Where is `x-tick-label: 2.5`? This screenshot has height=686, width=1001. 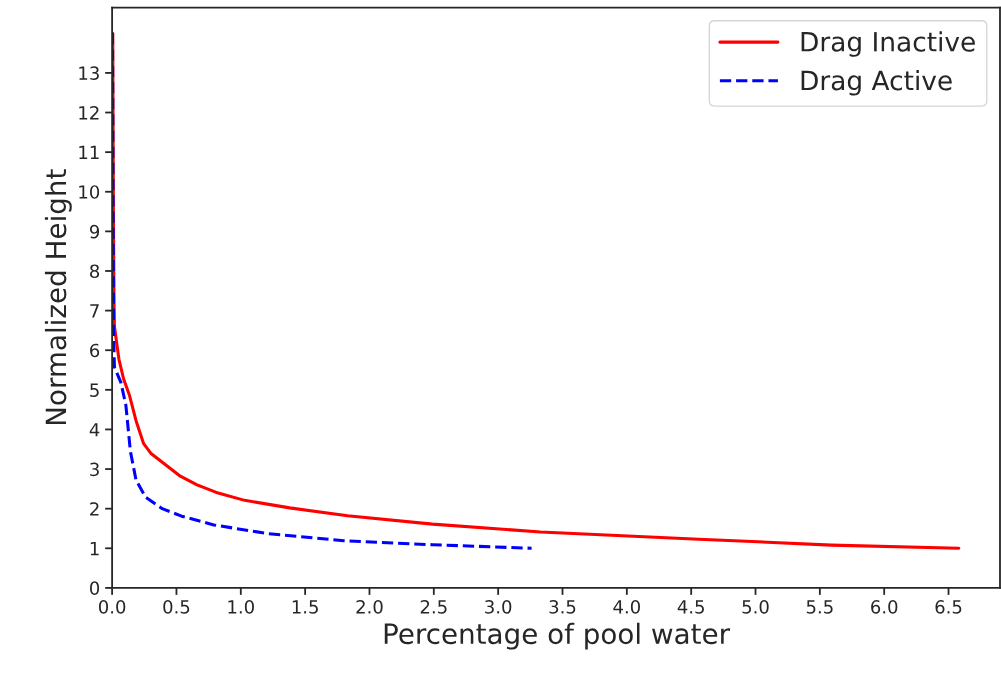
x-tick-label: 2.5 is located at coordinates (433, 607).